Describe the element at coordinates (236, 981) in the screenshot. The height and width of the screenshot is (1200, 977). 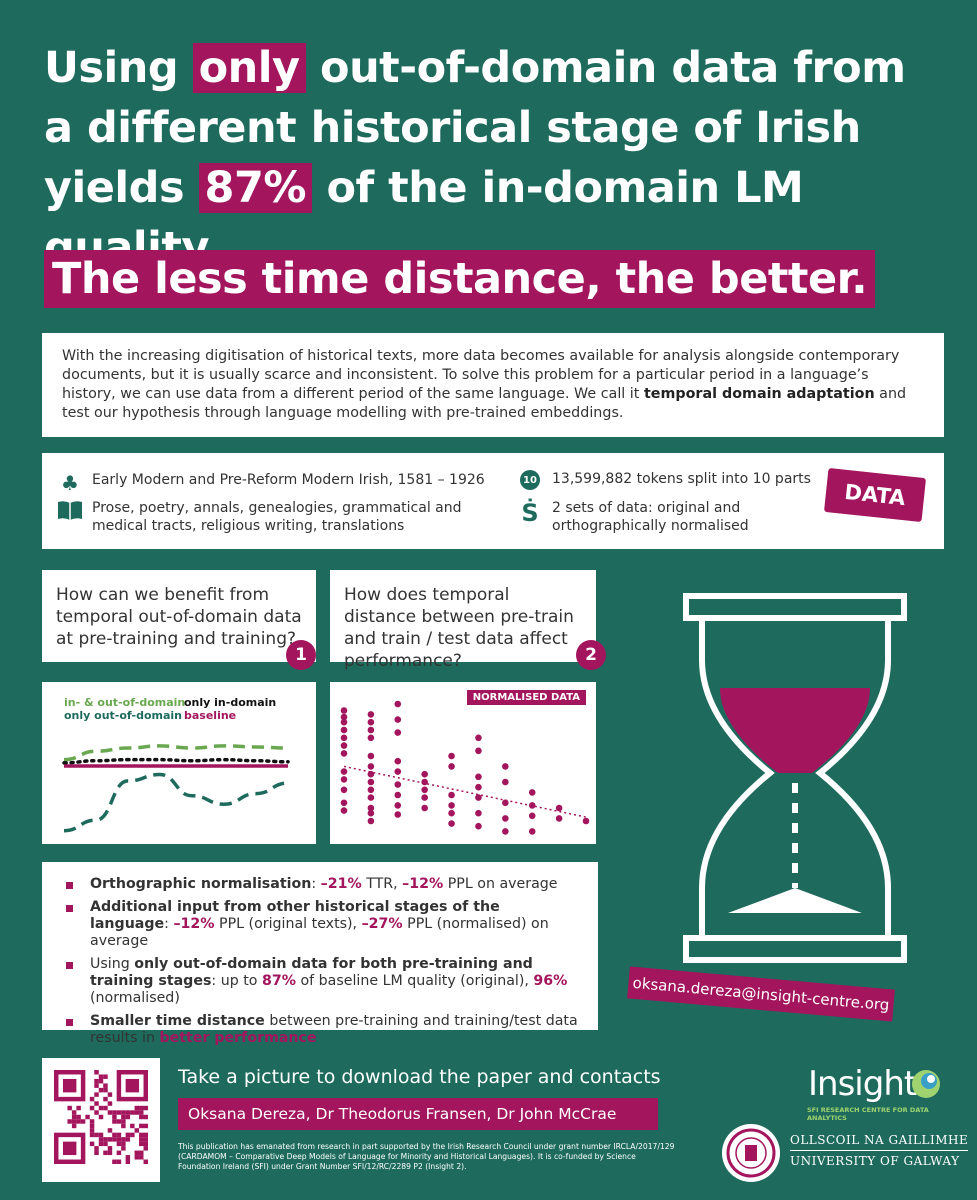
I see `result-t1: : up to` at that location.